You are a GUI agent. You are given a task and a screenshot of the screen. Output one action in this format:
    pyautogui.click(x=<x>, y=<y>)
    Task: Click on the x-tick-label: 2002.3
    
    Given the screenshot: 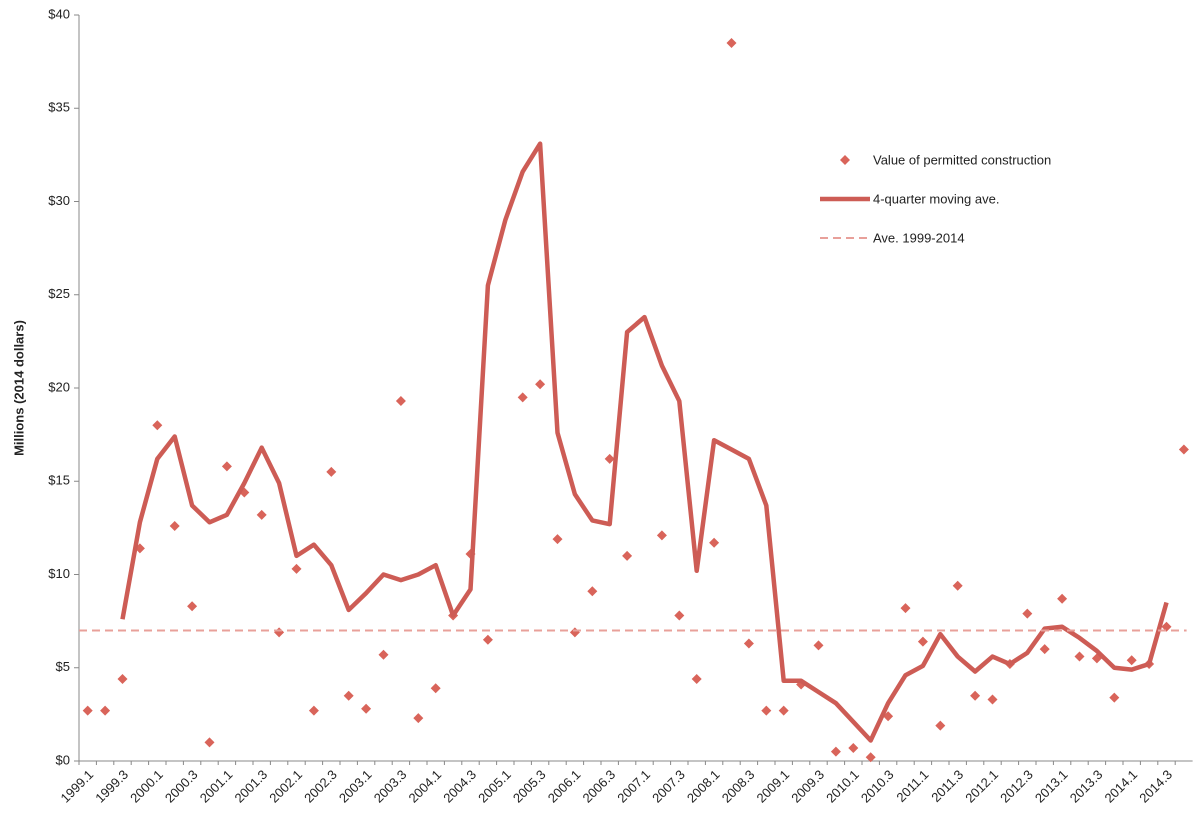 What is the action you would take?
    pyautogui.click(x=320, y=786)
    